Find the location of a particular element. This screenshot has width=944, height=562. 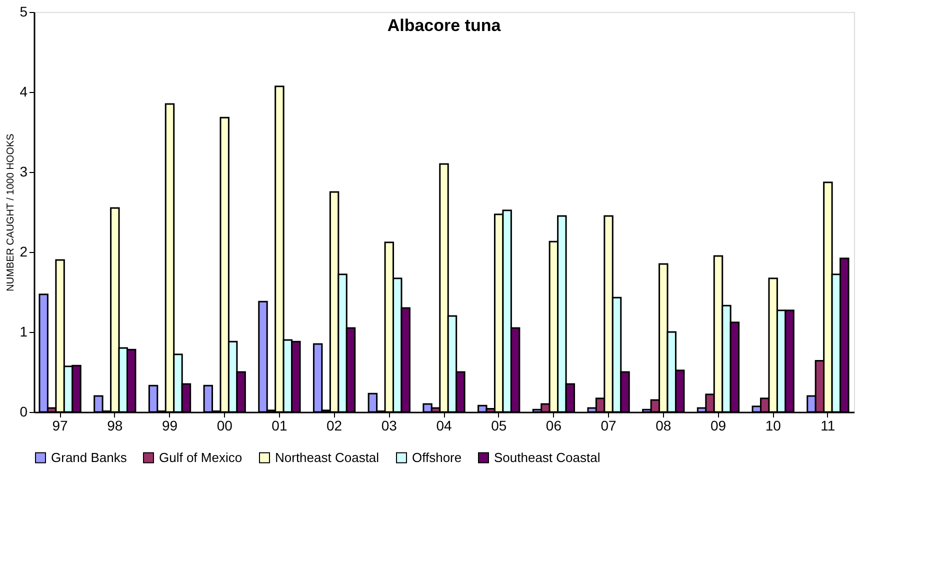

x-tick-label: 98 is located at coordinates (115, 426).